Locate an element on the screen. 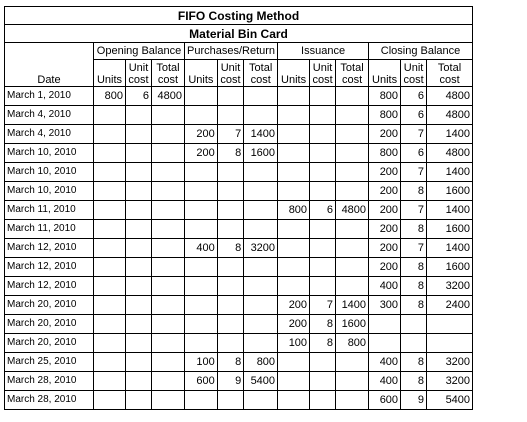 The image size is (527, 422). purchases-return-header: Purchases/Return is located at coordinates (231, 51).